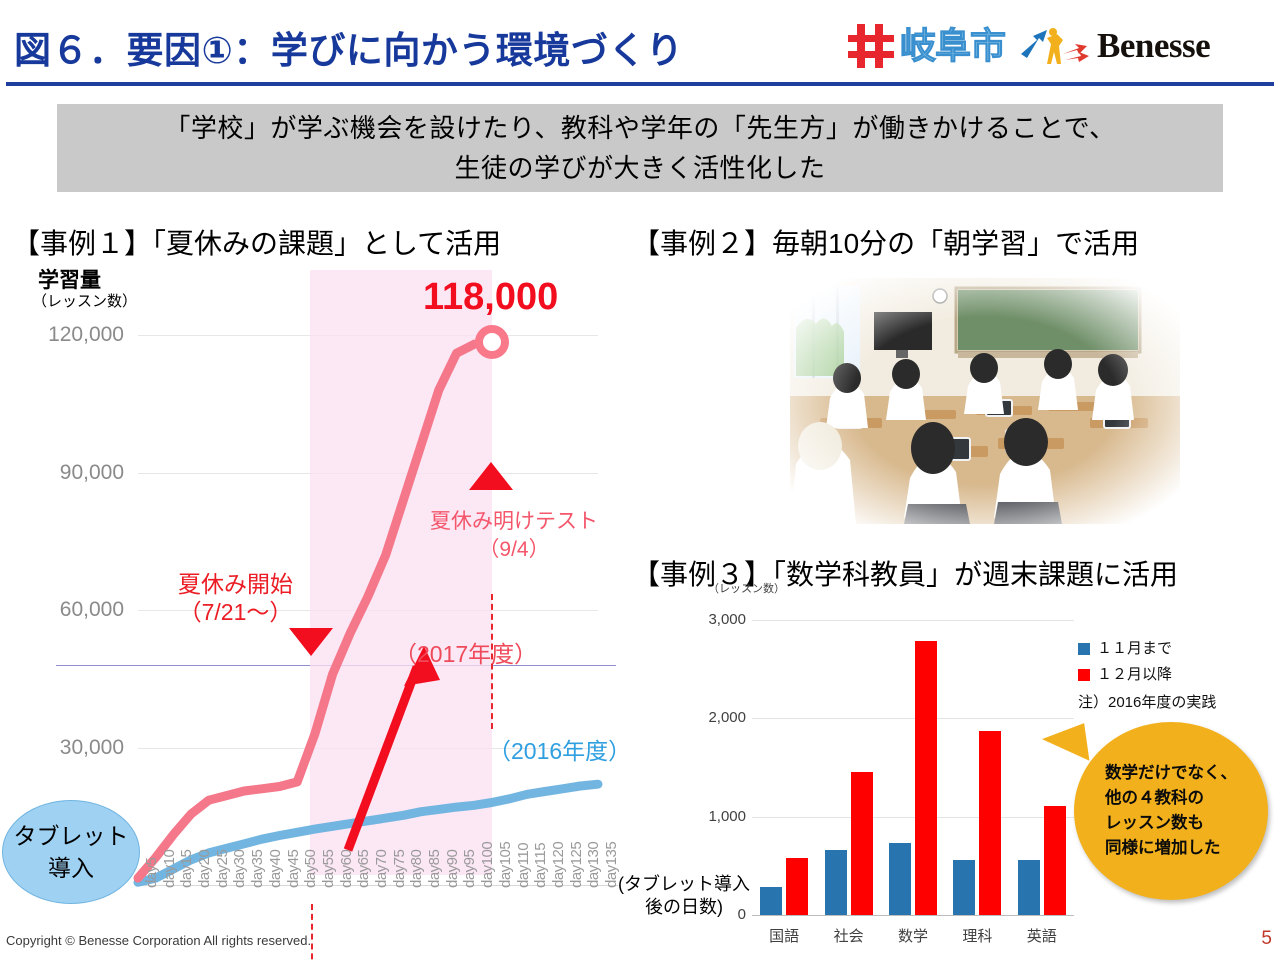  I want to click on gifu-city-label: 岐阜市, so click(952, 46).